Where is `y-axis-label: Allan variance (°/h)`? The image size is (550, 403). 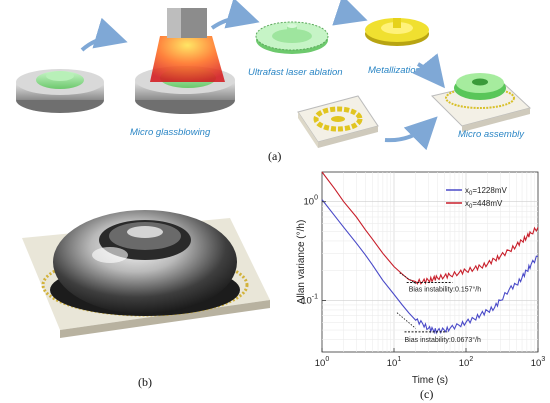
y-axis-label: Allan variance (°/h) is located at coordinates (301, 262).